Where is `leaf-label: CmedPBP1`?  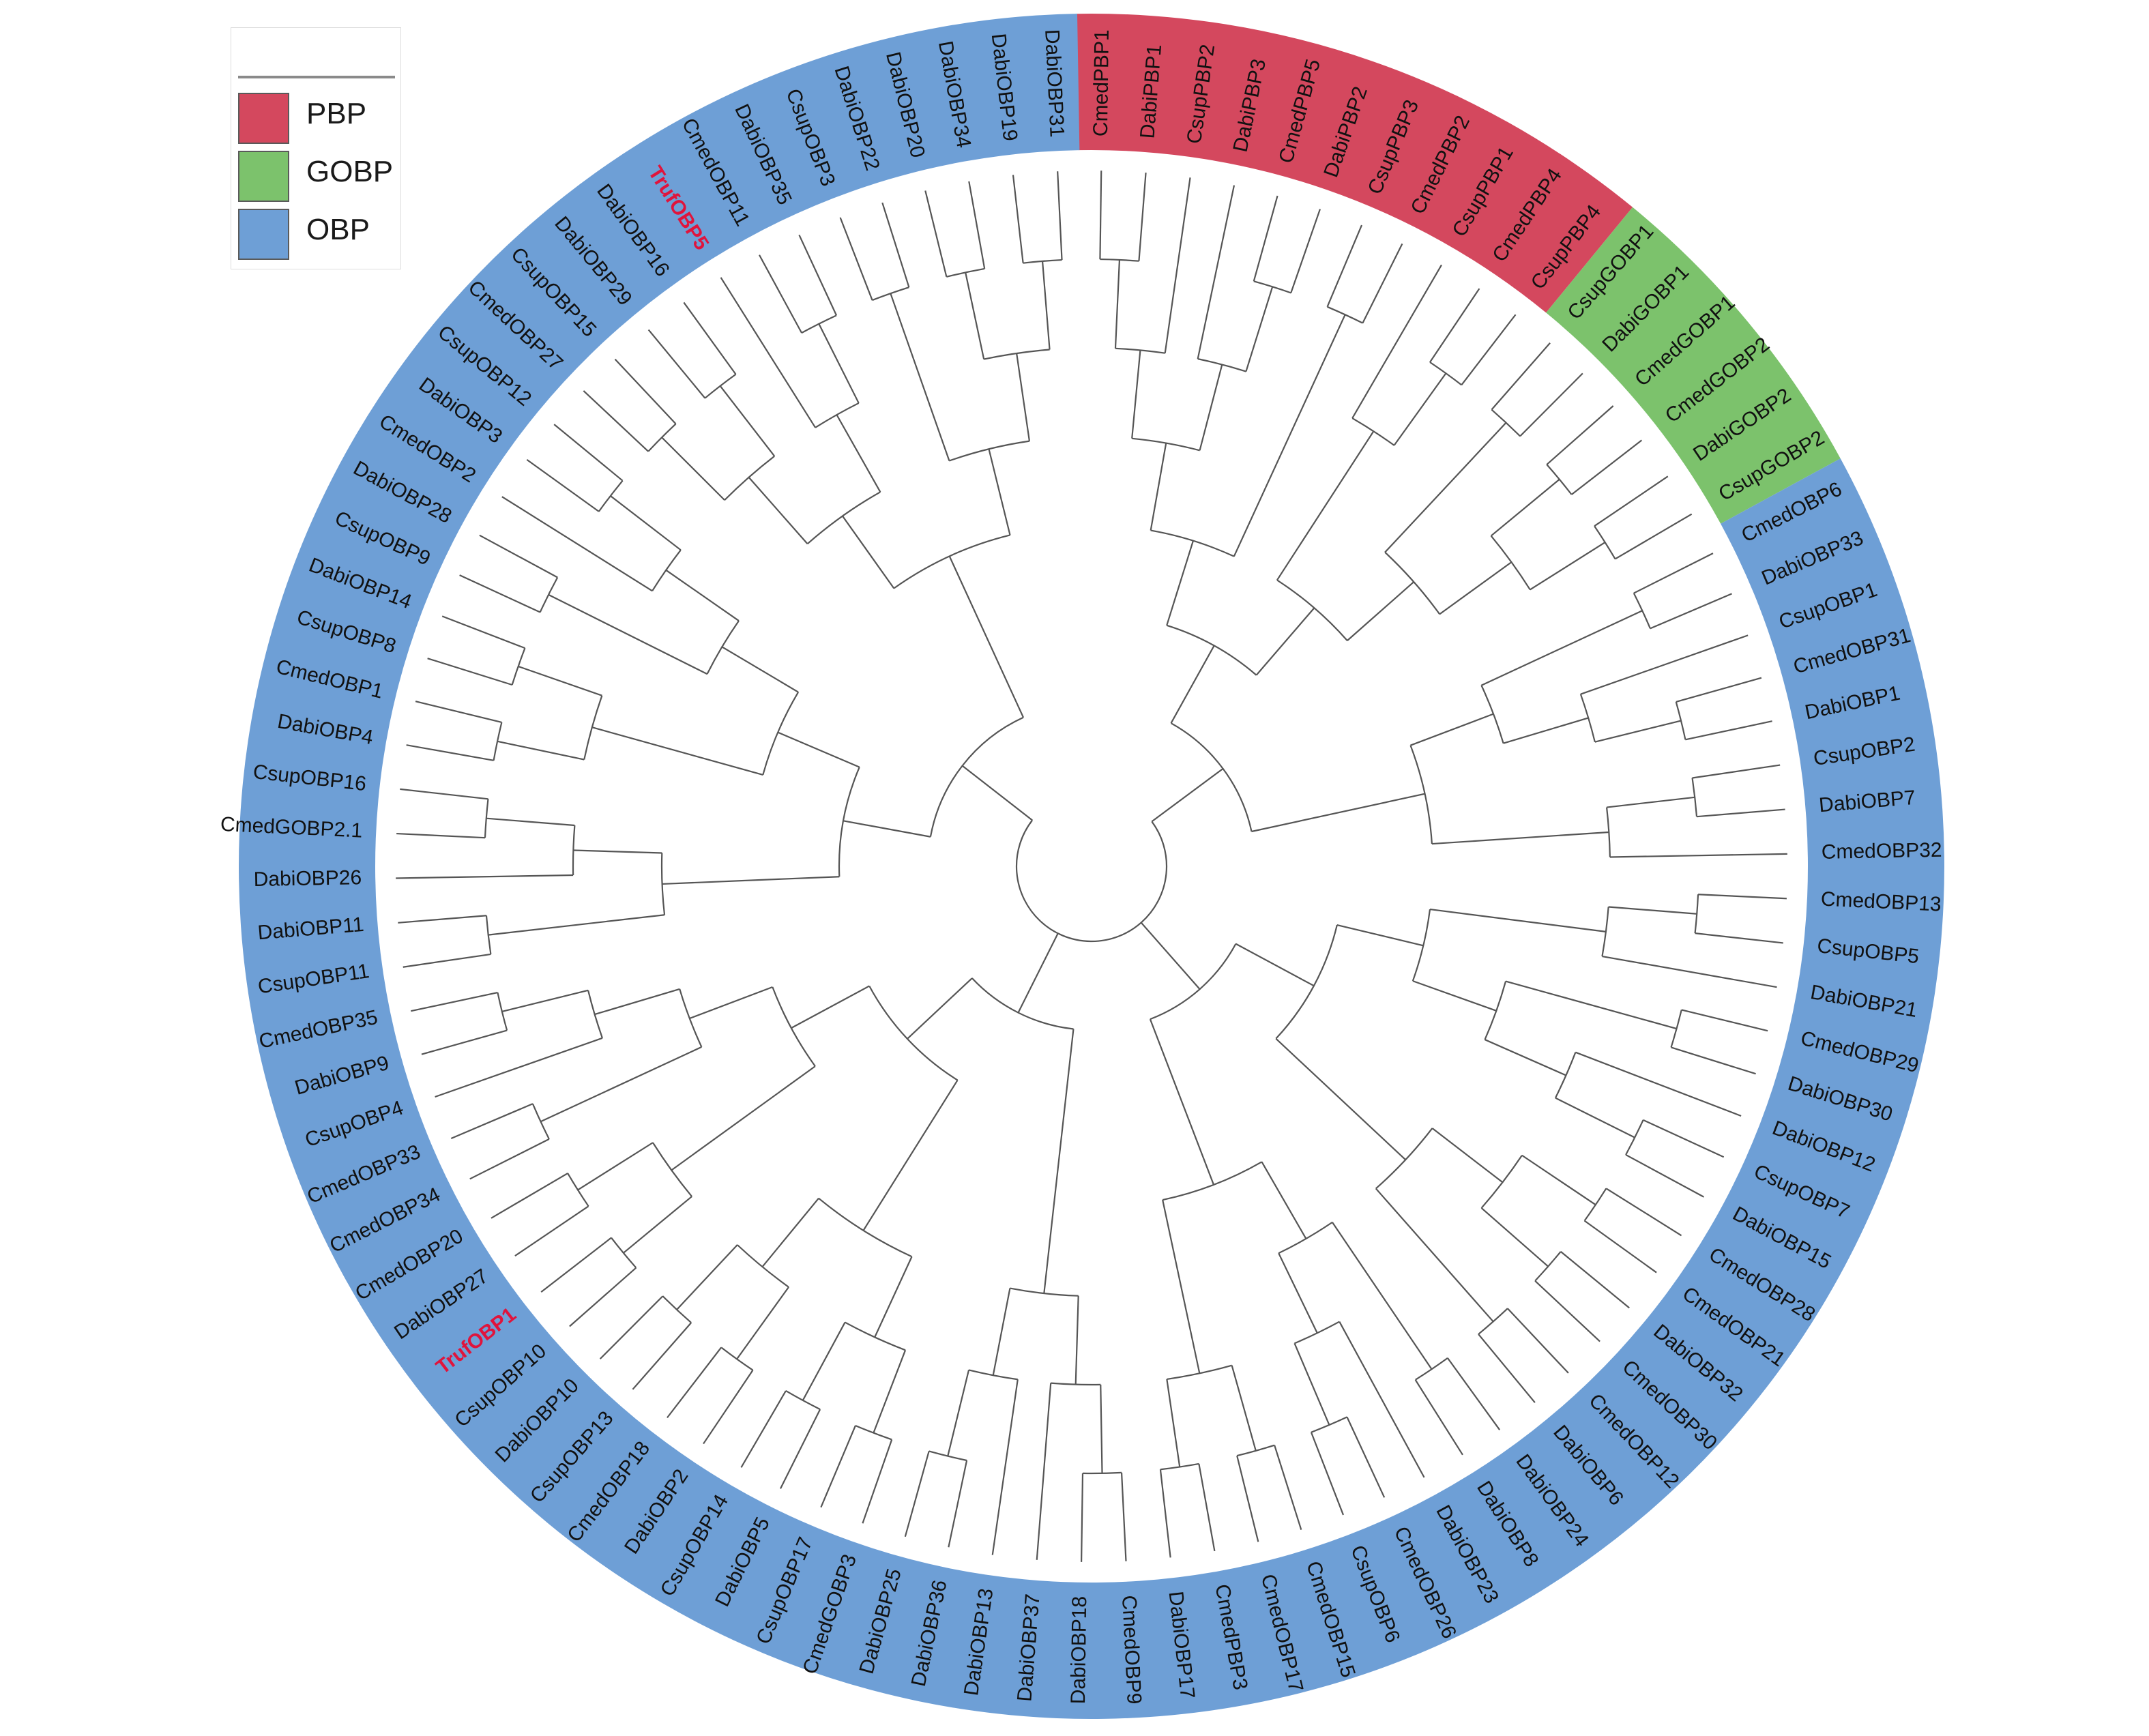 leaf-label: CmedPBP1 is located at coordinates (1101, 83).